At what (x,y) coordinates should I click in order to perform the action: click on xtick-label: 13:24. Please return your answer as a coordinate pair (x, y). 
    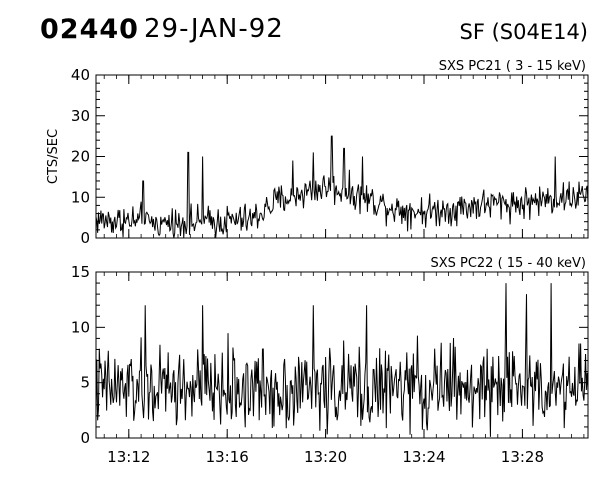
    Looking at the image, I should click on (423, 457).